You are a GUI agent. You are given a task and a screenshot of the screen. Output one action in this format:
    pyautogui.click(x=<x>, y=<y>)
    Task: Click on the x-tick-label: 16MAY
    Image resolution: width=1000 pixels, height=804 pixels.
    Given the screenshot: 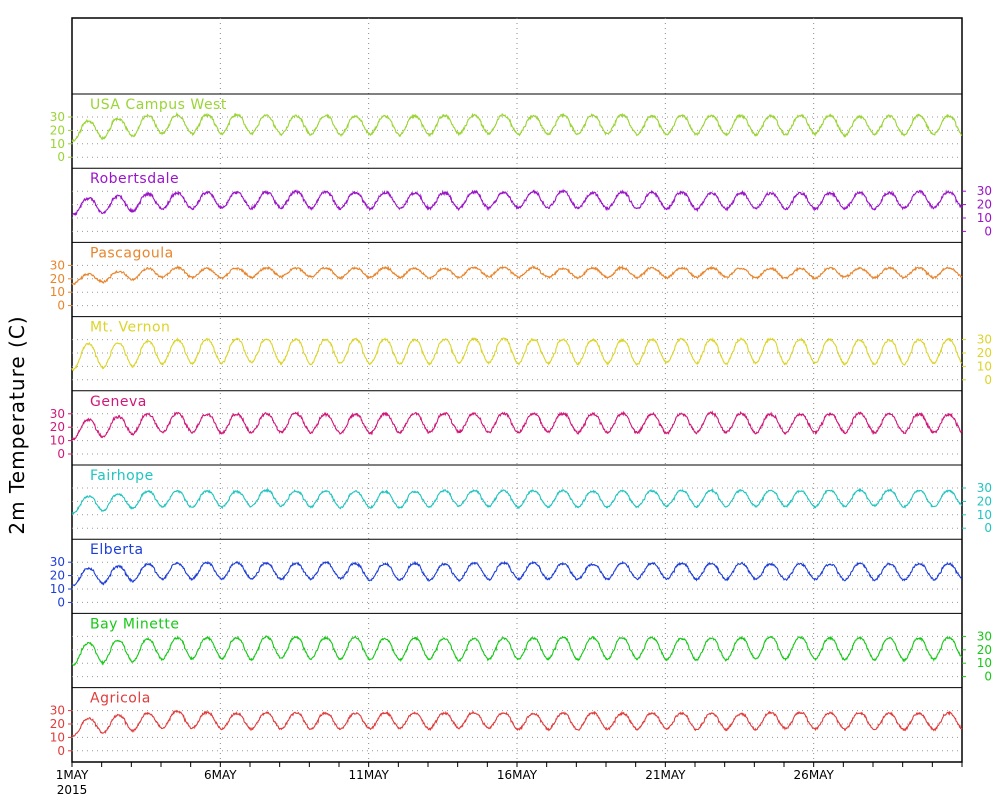 What is the action you would take?
    pyautogui.click(x=517, y=775)
    